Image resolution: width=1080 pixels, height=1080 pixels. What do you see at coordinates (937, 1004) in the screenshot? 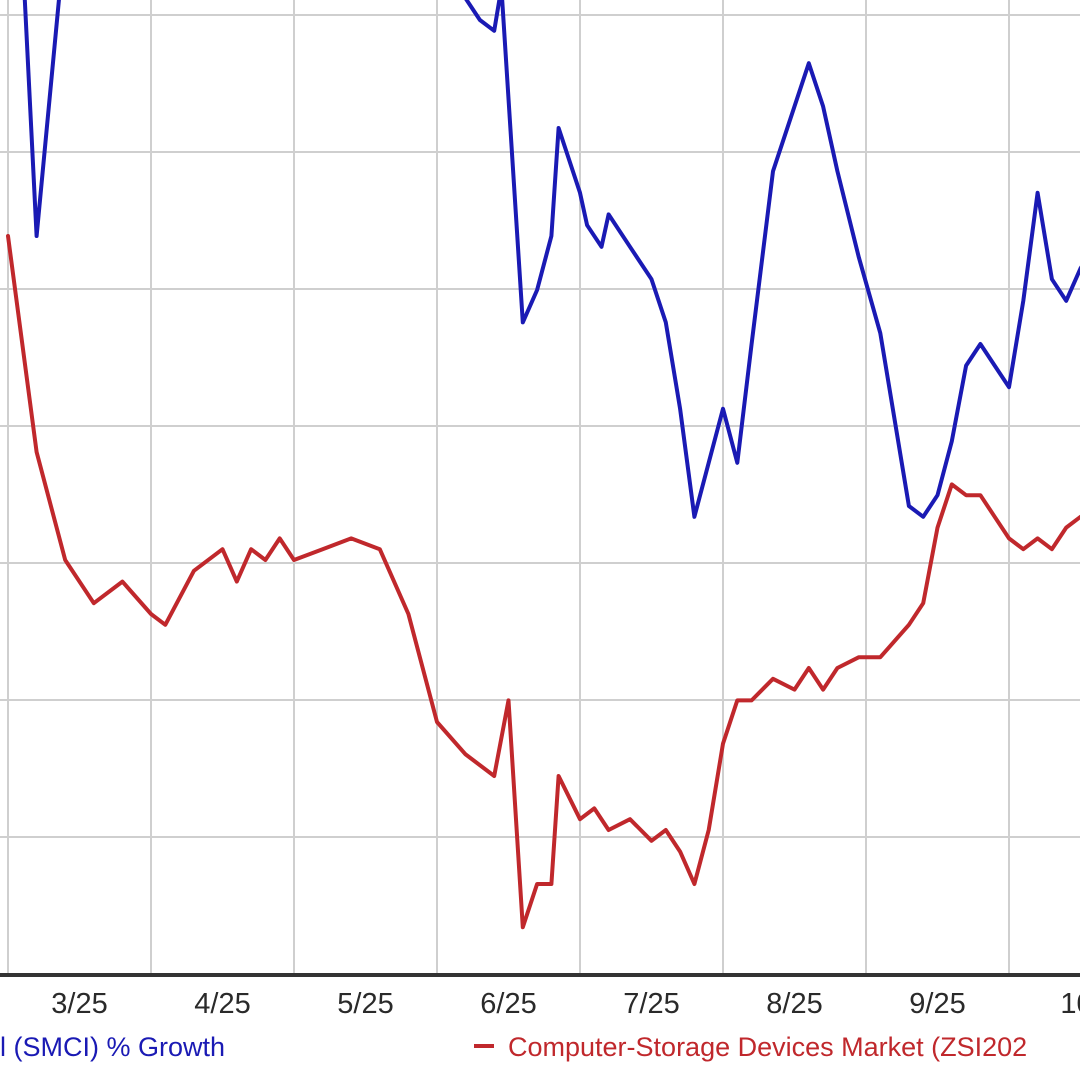
I see `x-tick-label: 9/25` at bounding box center [937, 1004].